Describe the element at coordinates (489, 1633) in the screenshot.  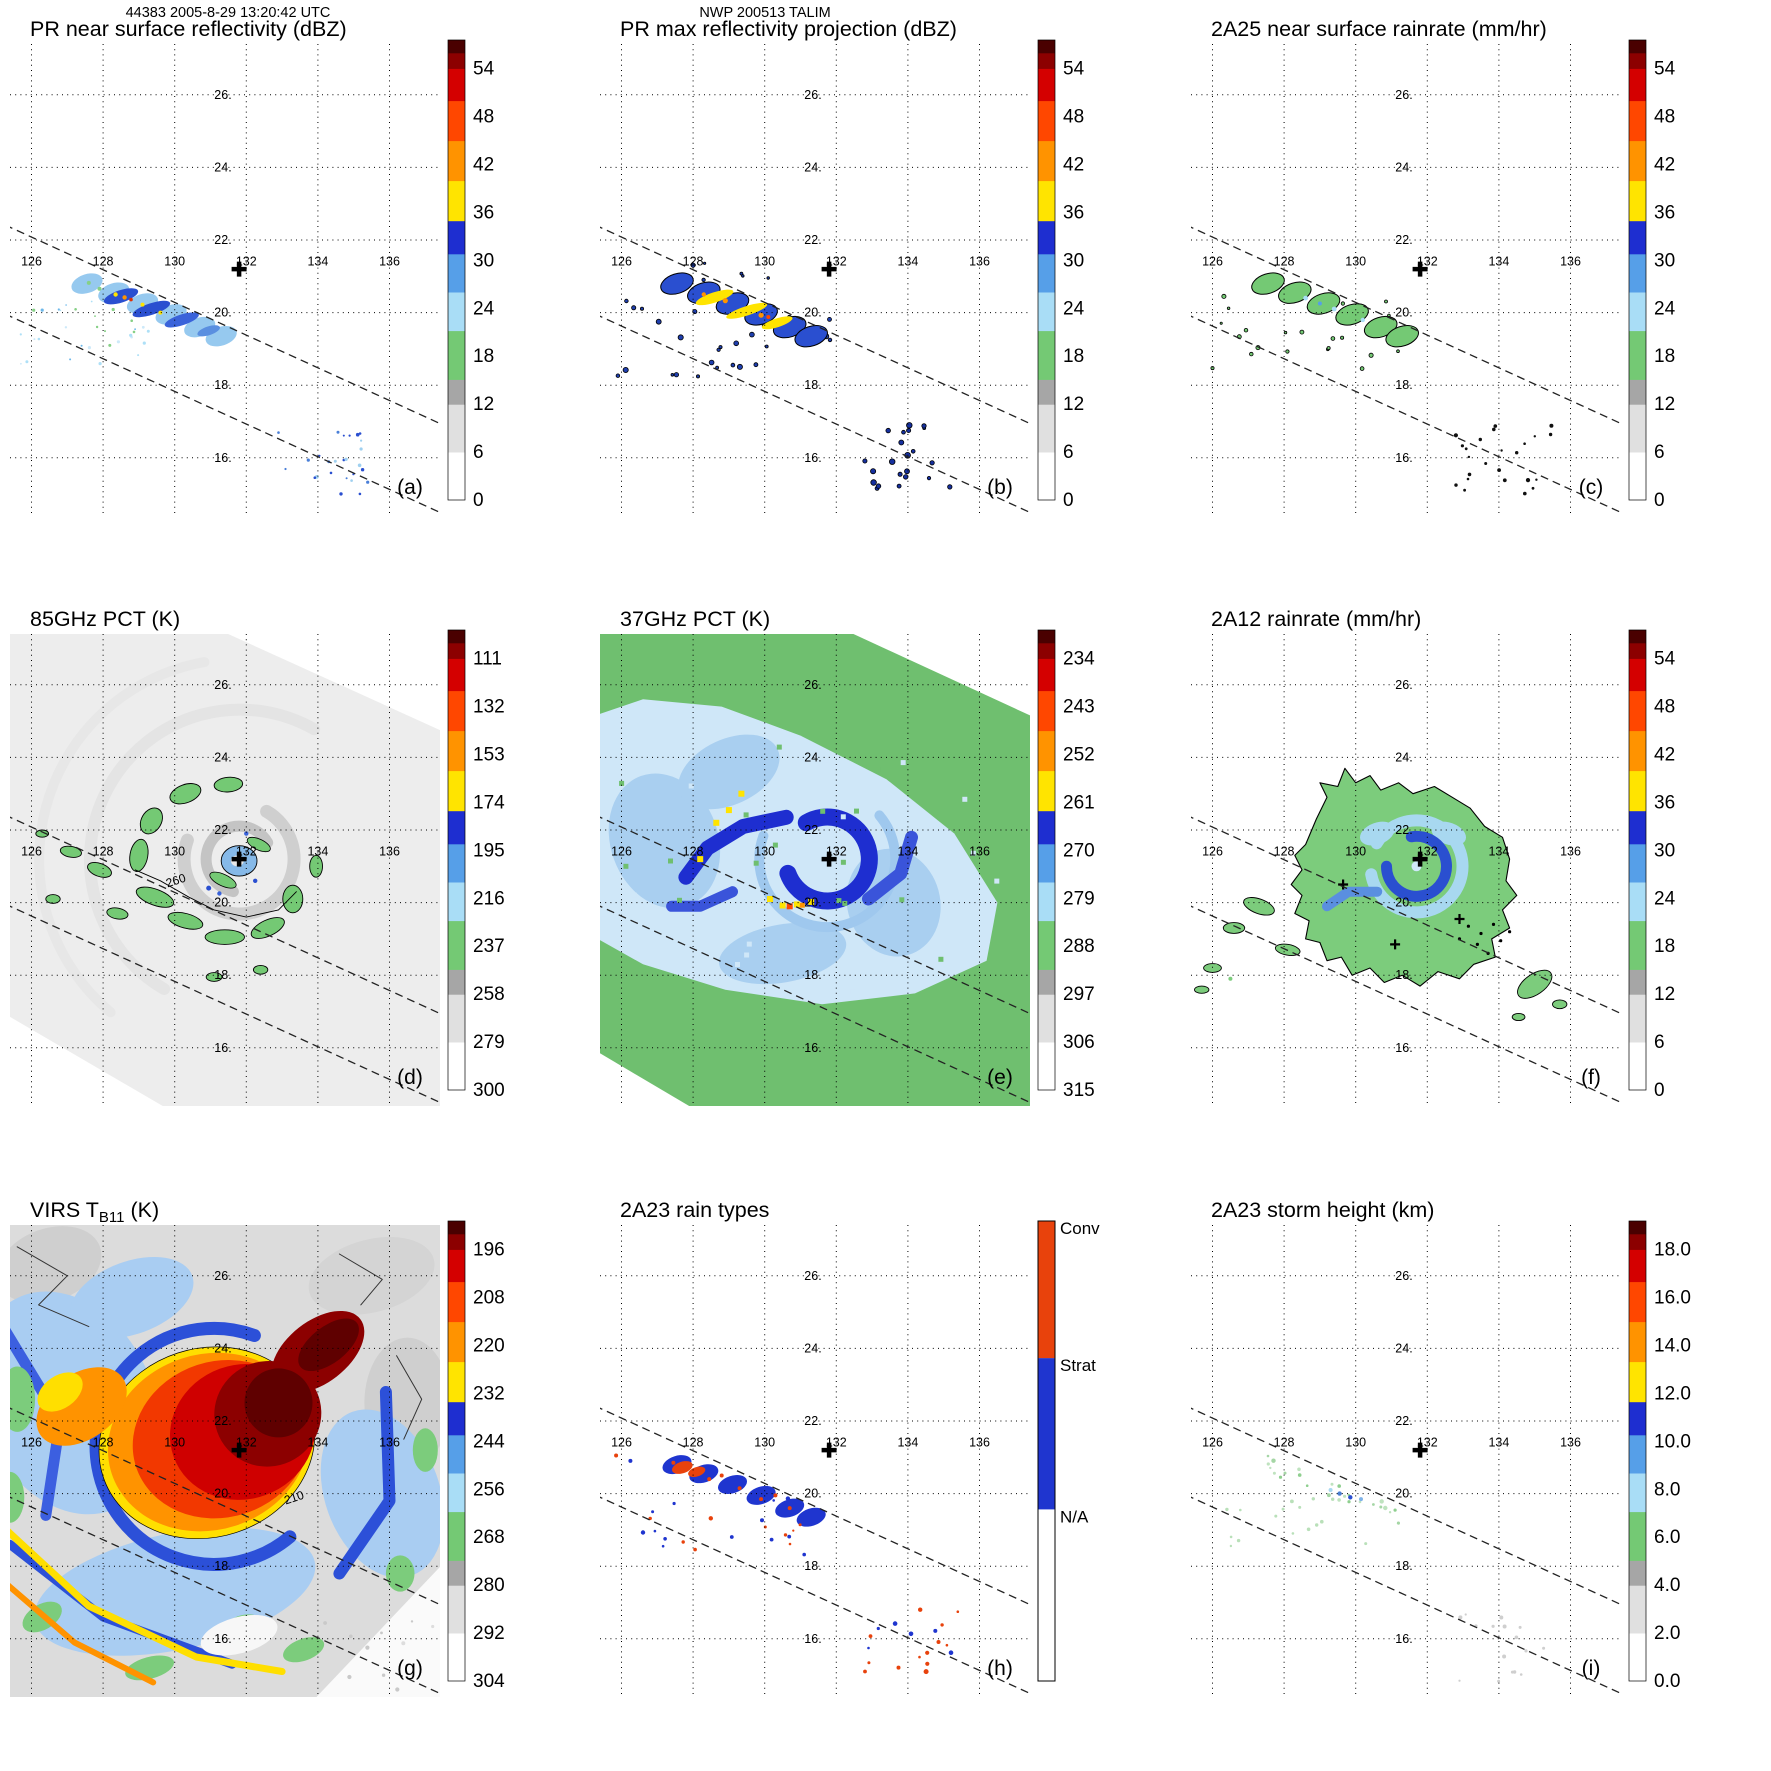
I see `colorbar-tick-label: 292` at that location.